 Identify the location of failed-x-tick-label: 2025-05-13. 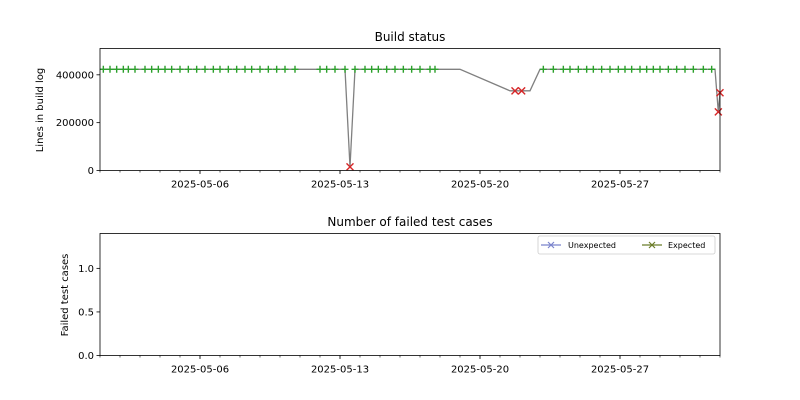
(340, 370).